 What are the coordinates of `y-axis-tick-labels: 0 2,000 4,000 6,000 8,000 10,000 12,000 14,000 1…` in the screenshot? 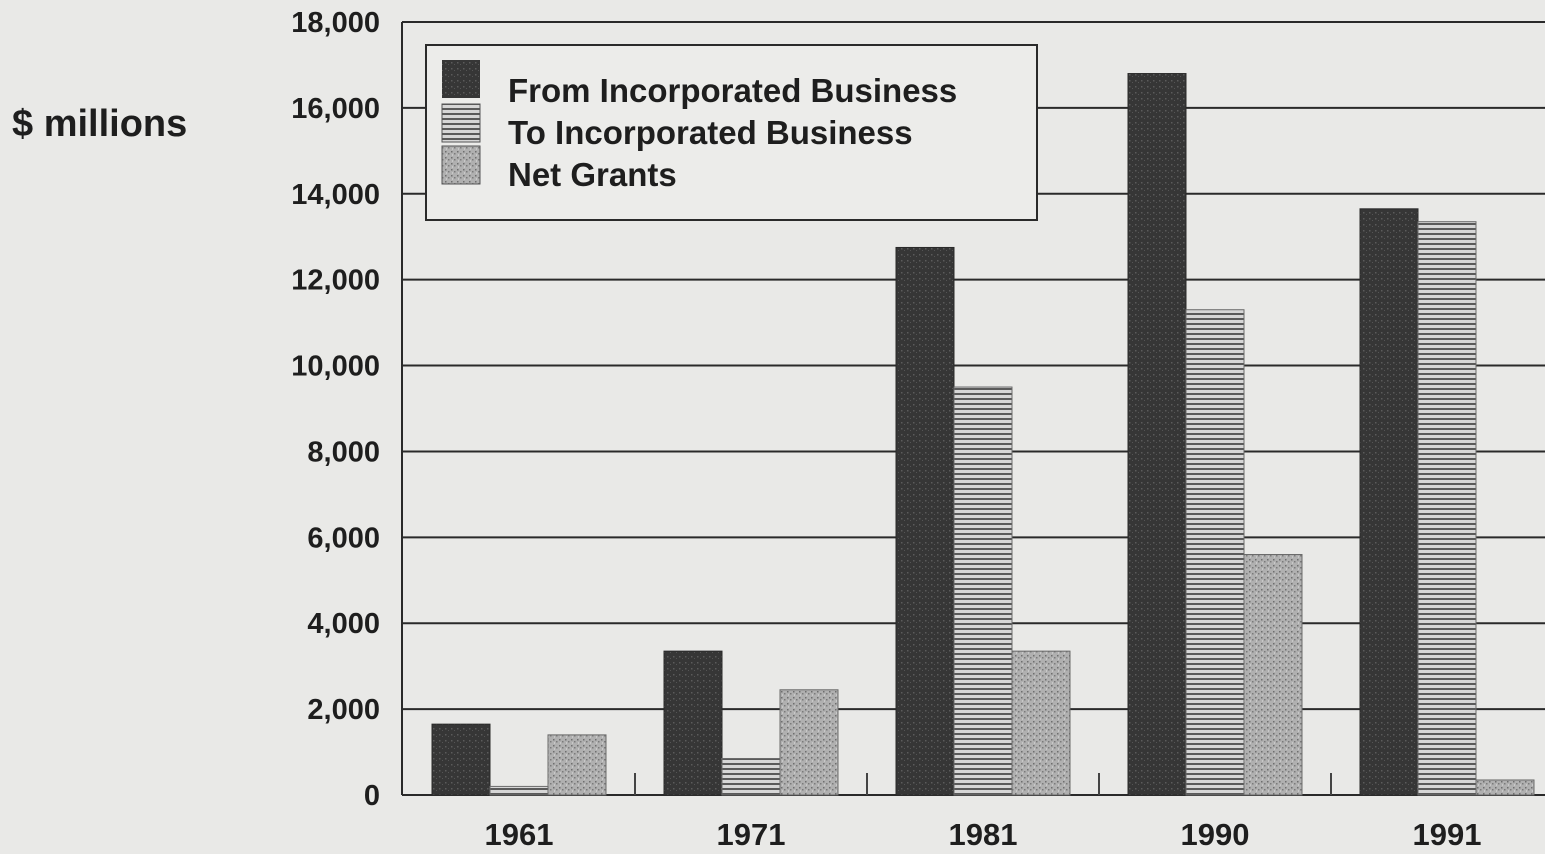 It's located at (335, 409).